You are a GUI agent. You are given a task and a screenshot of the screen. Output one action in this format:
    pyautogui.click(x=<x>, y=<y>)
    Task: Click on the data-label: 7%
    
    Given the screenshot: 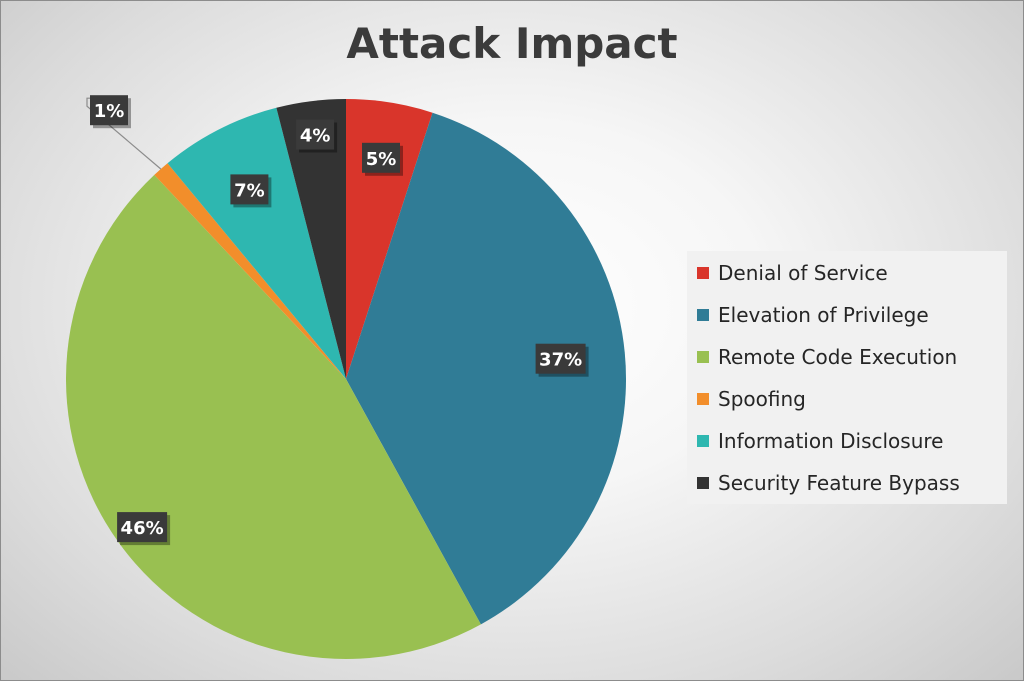 What is the action you would take?
    pyautogui.click(x=251, y=191)
    